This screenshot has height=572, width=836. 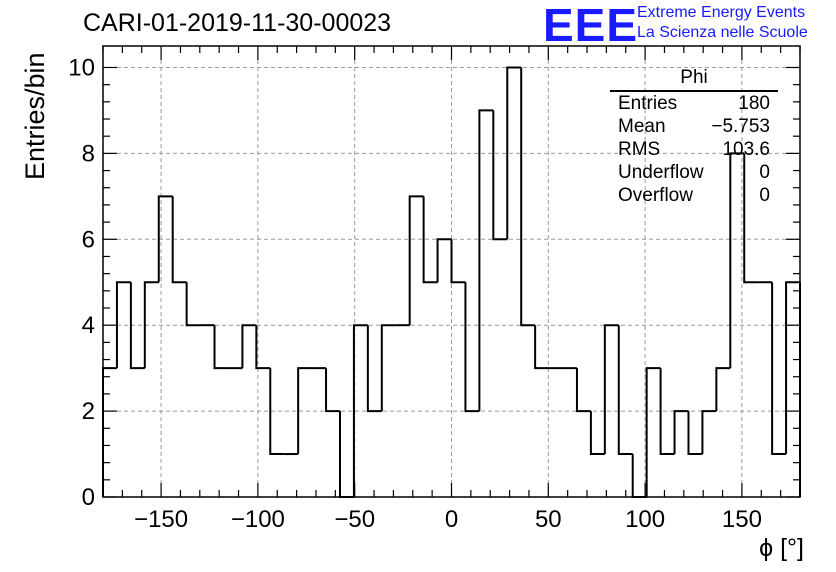 I want to click on stats-row-rms: RMS 103.6, so click(x=694, y=149).